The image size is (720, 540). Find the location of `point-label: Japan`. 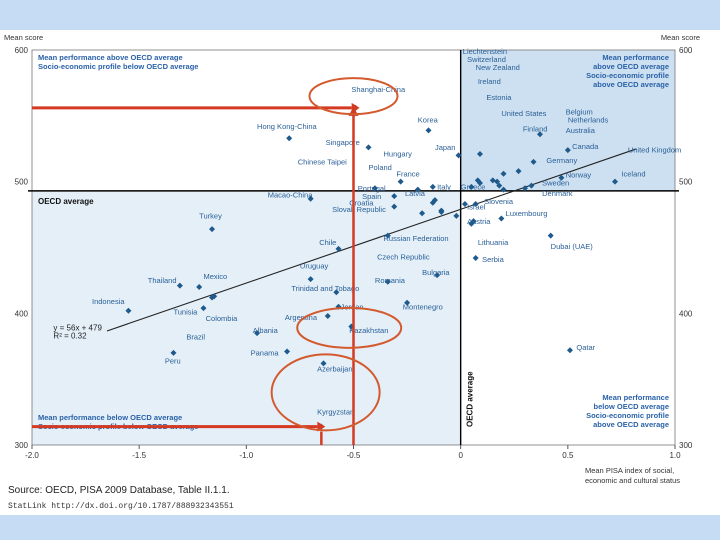

point-label: Japan is located at coordinates (445, 147).